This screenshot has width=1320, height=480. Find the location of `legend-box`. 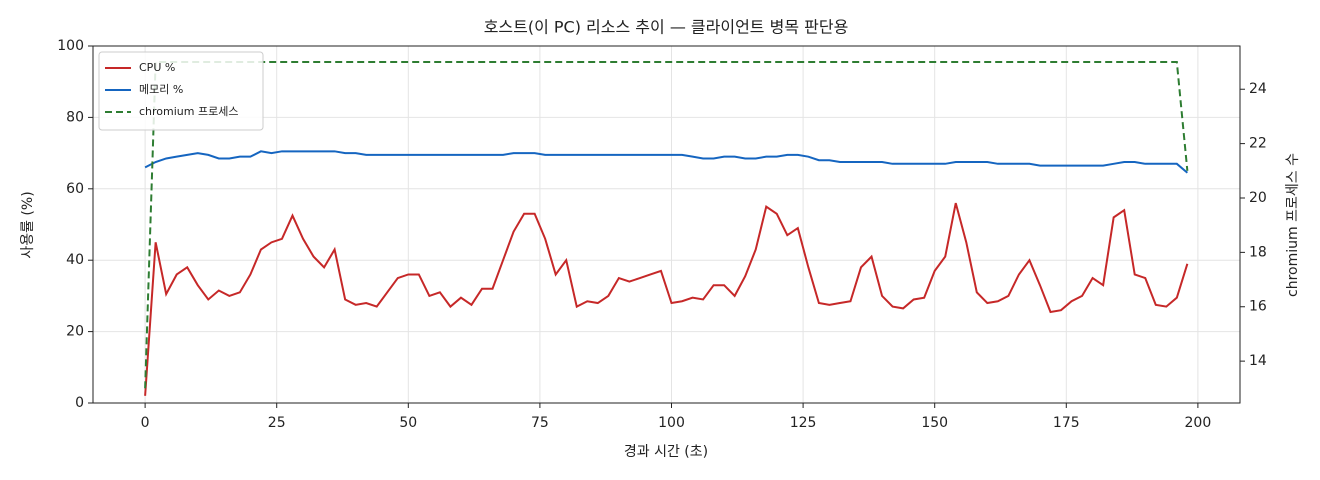

legend-box is located at coordinates (181, 91).